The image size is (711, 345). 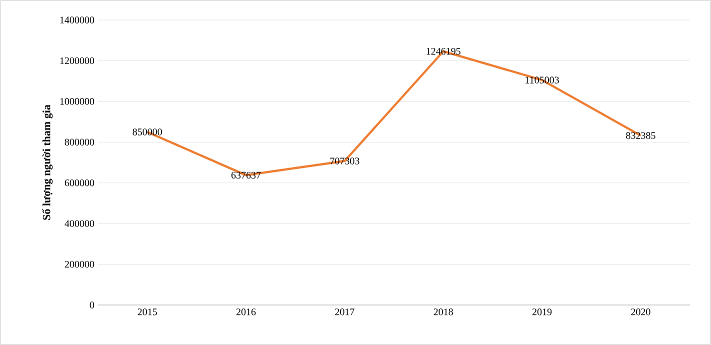 I want to click on y-tick-label: 1000000, so click(x=77, y=101).